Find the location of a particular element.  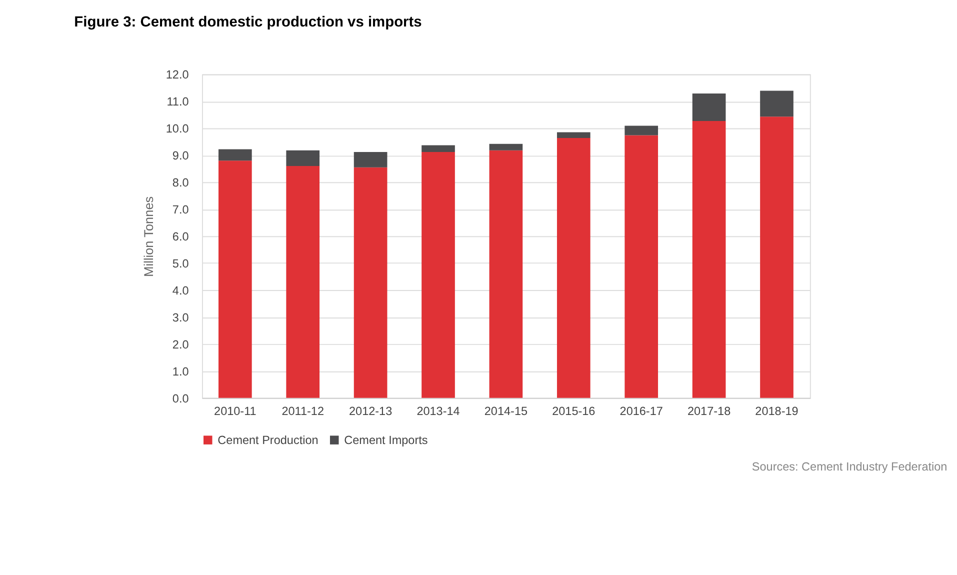

x-tick-label: 2015-16 is located at coordinates (574, 411).